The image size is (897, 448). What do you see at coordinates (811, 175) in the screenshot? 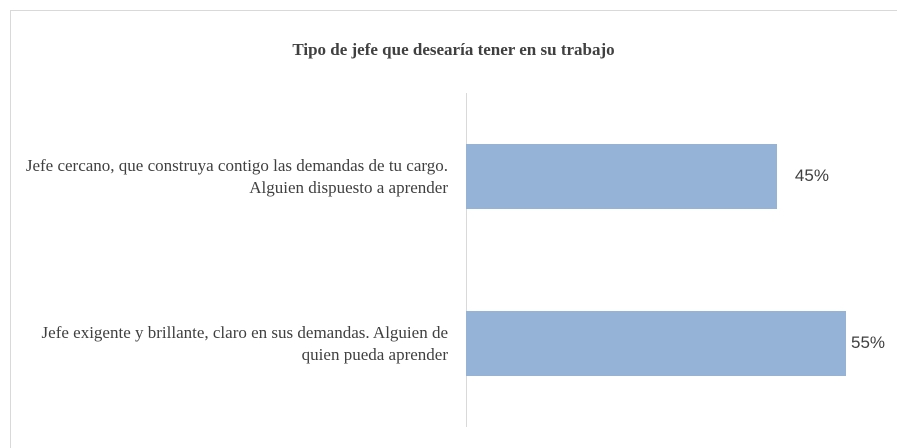
I see `value-label: 45%` at bounding box center [811, 175].